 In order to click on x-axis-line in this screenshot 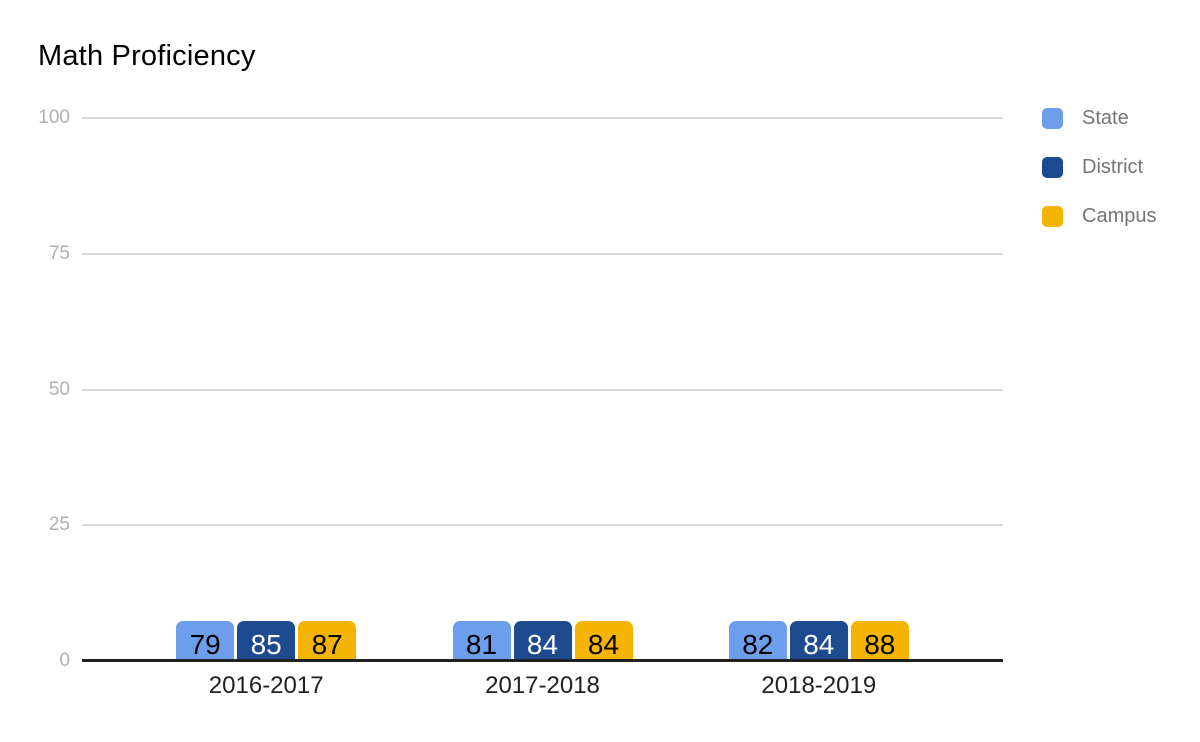, I will do `click(542, 660)`.